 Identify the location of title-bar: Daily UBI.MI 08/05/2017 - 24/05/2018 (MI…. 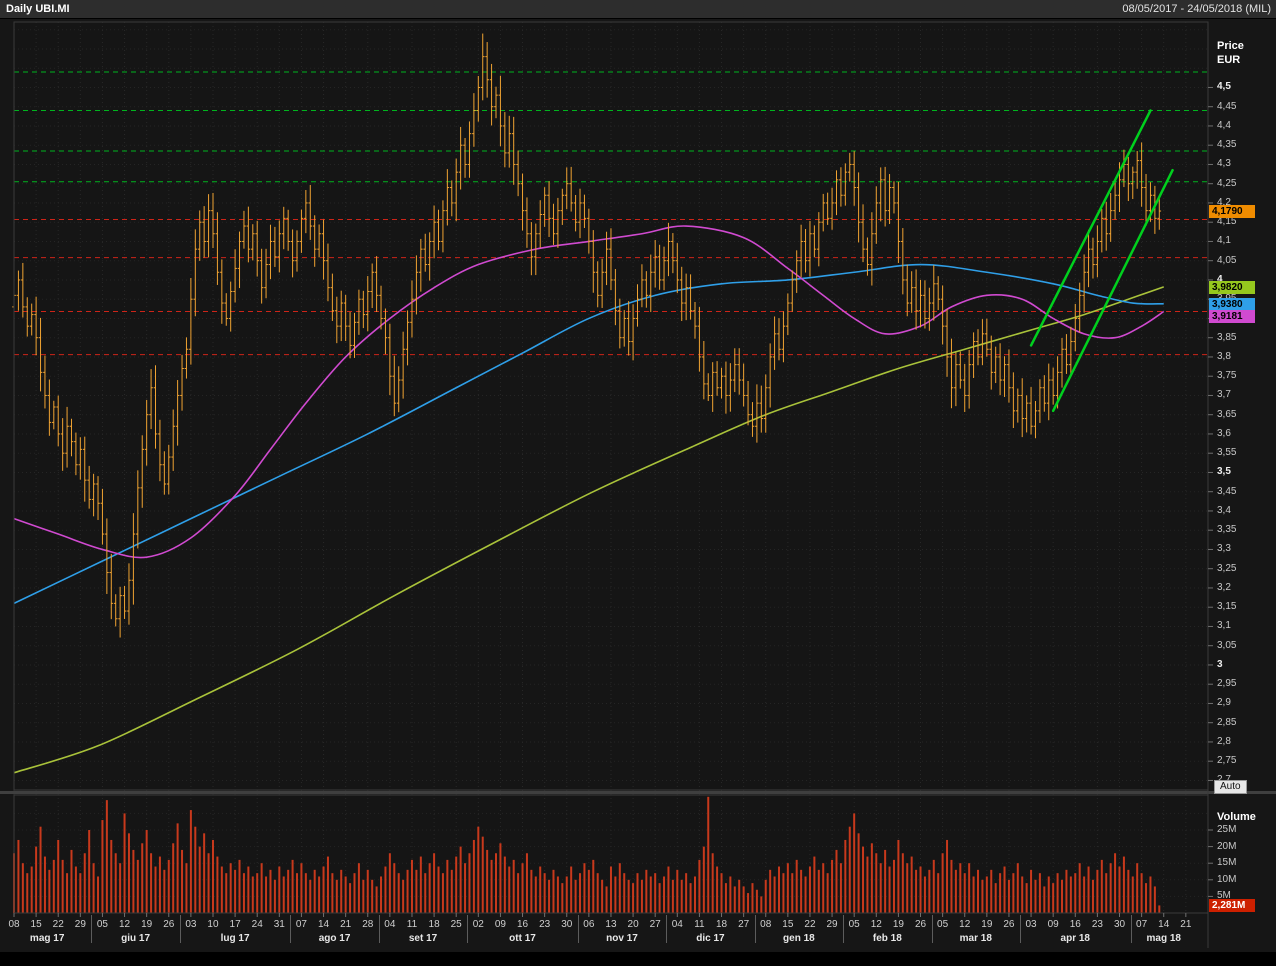
(638, 9).